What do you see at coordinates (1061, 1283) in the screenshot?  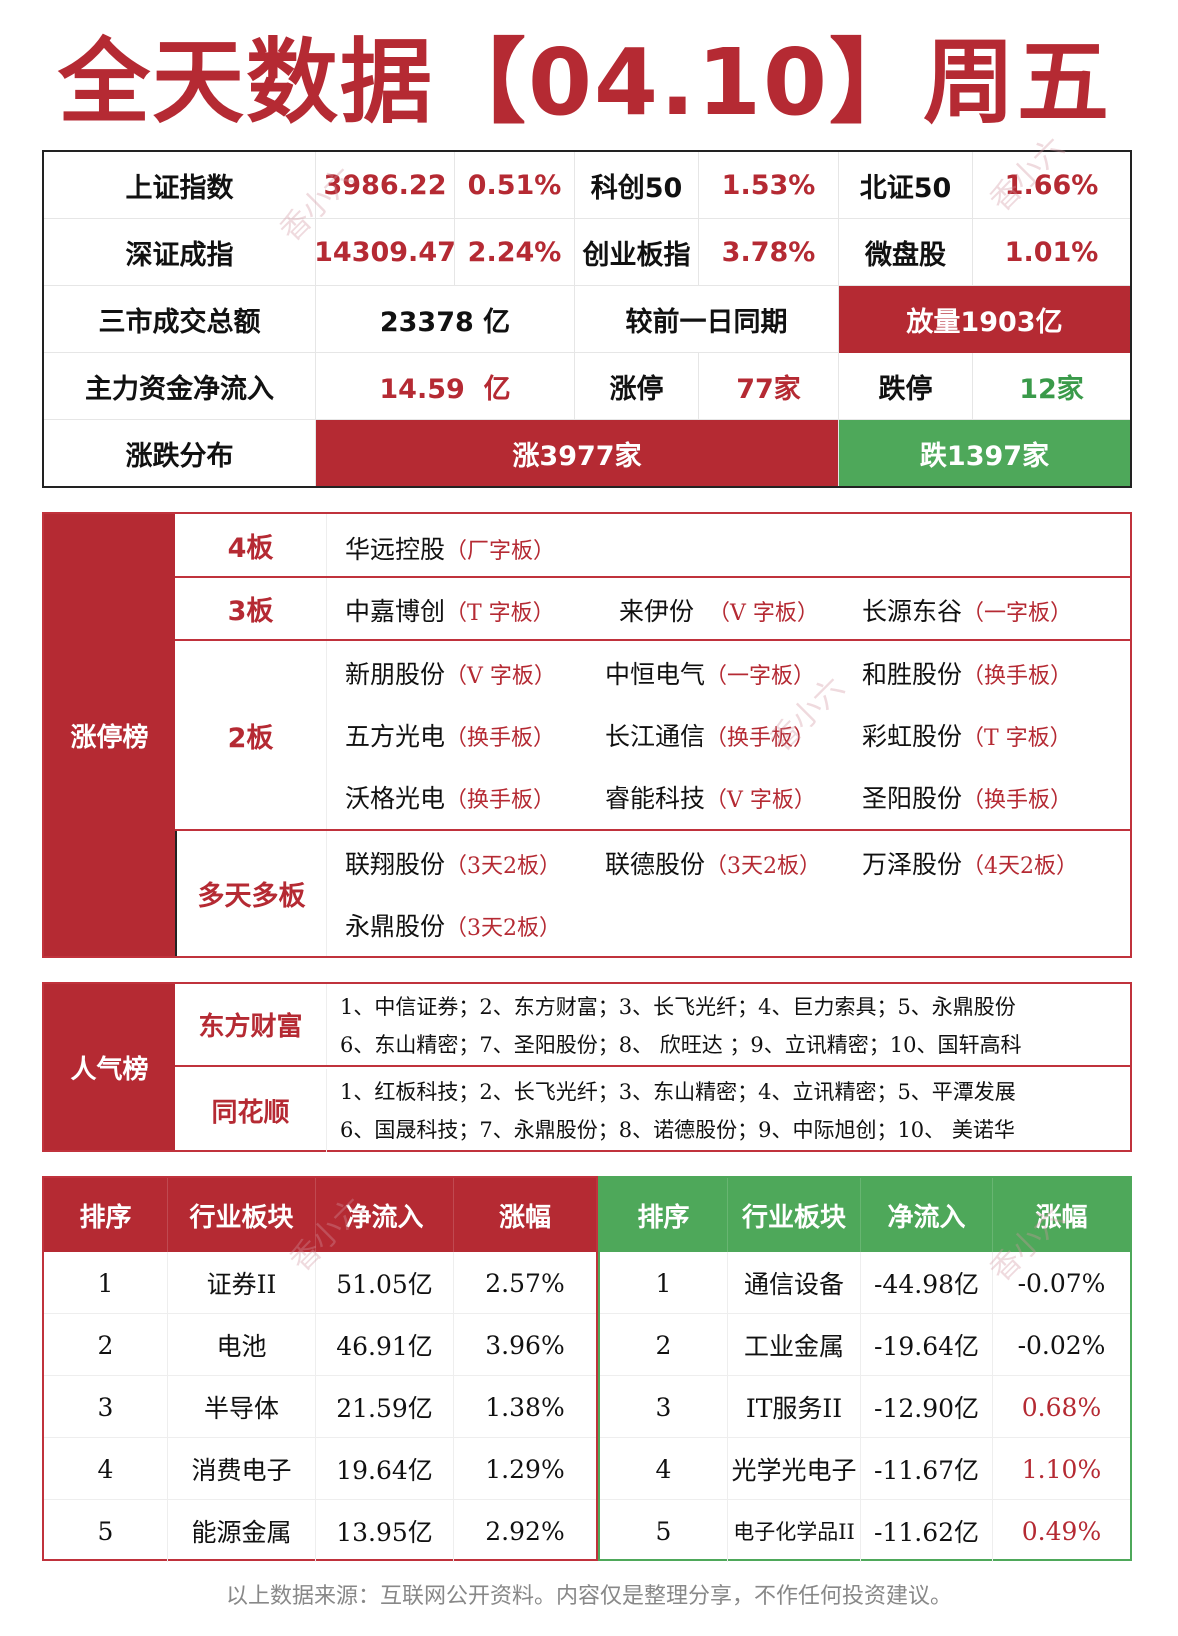 I see `change: -0.07%` at bounding box center [1061, 1283].